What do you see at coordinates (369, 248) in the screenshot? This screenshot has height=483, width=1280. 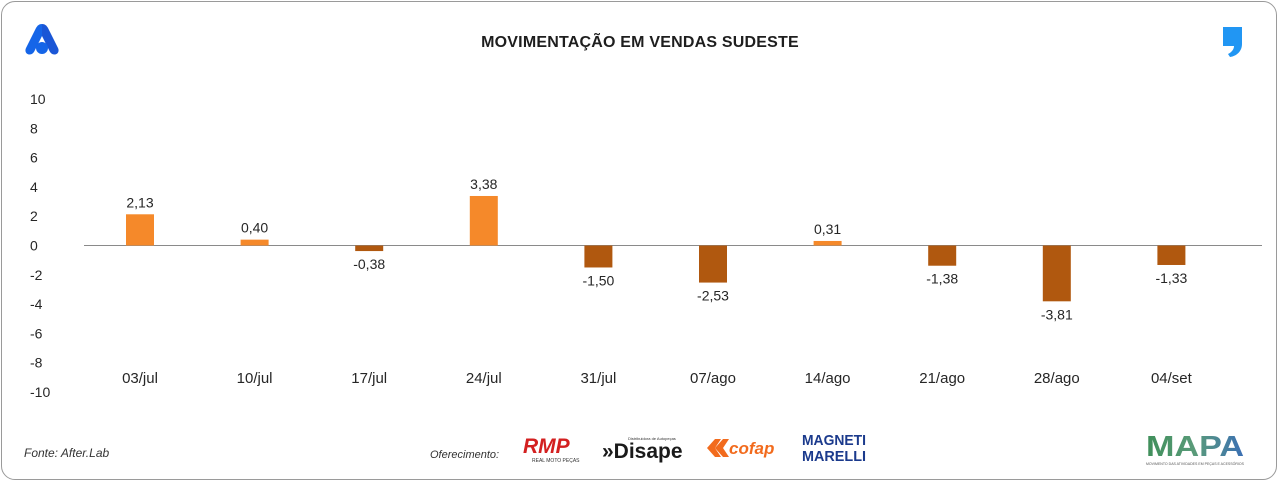 I see `bar-17-jul` at bounding box center [369, 248].